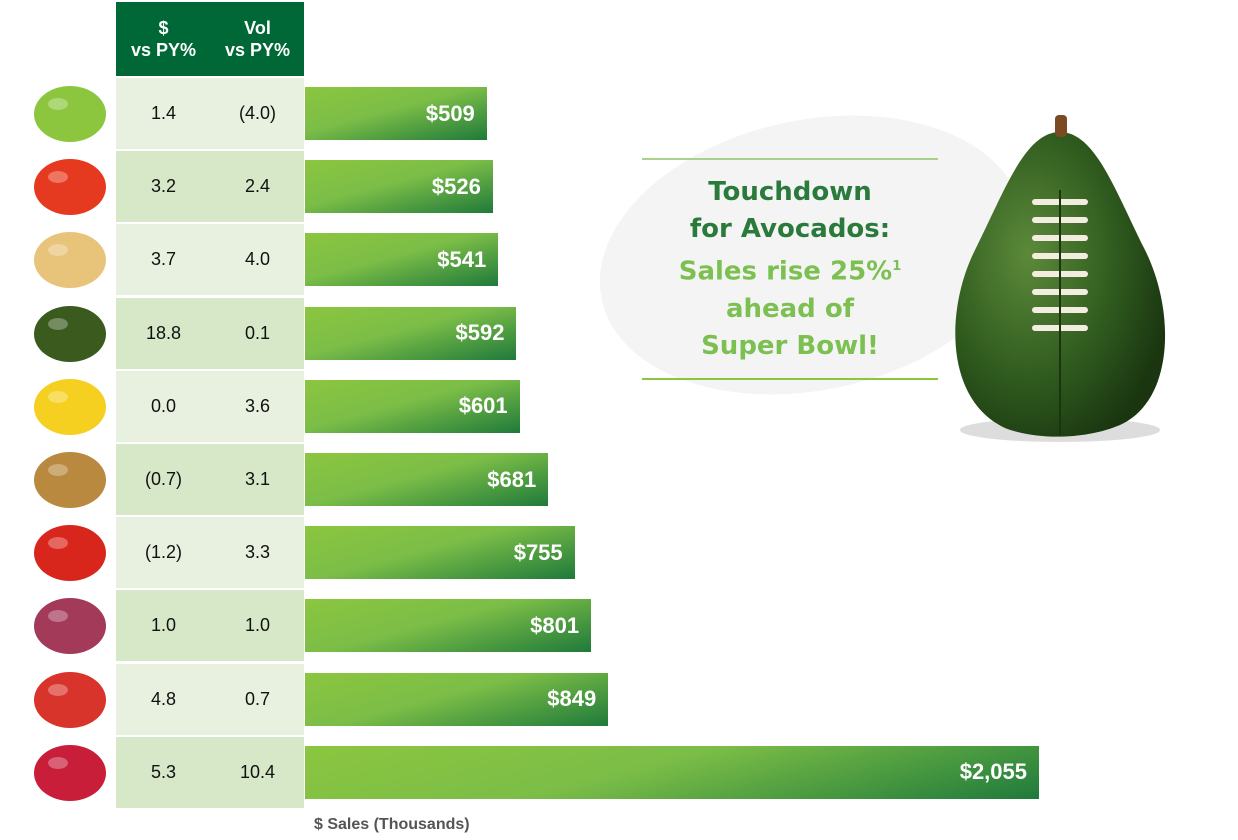  I want to click on vol-vs-py-cell: 3.1, so click(257, 479).